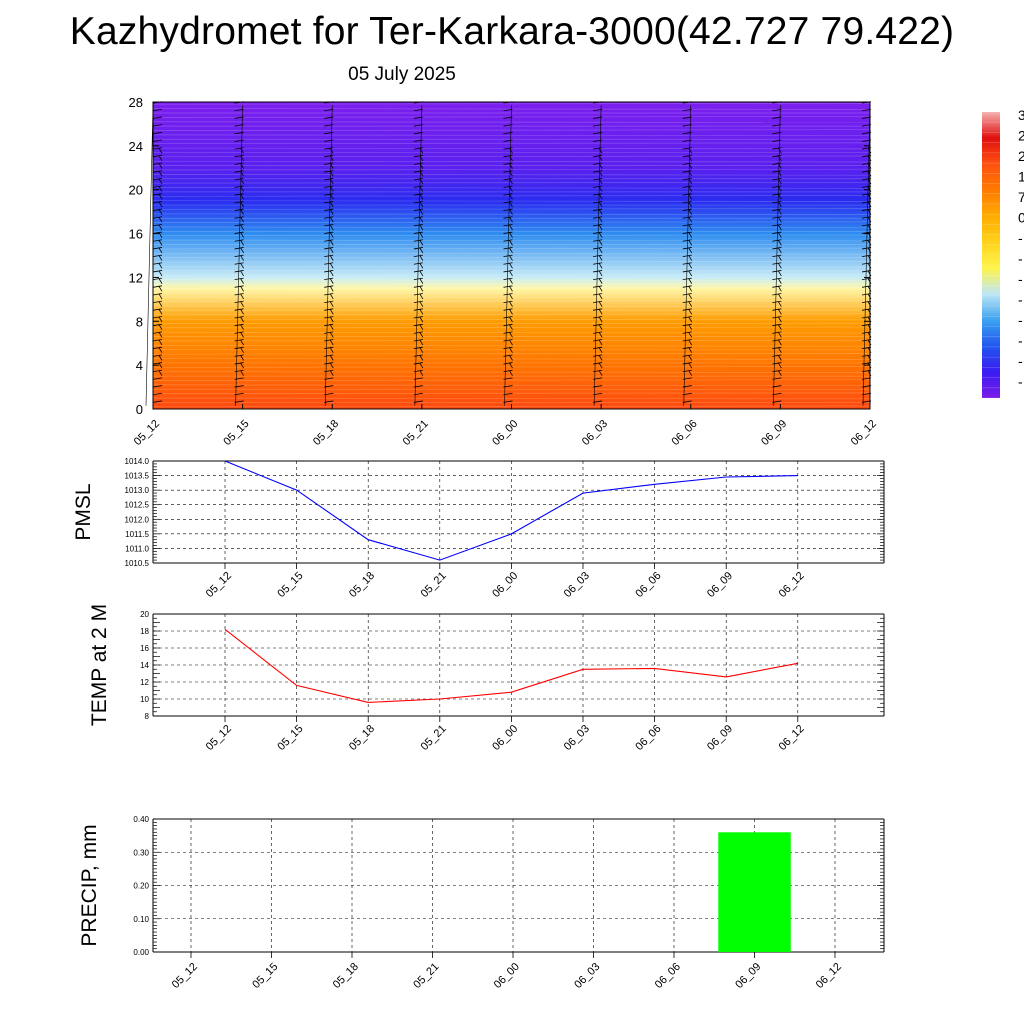  What do you see at coordinates (507, 976) in the screenshot?
I see `x-tick-label: 06_00` at bounding box center [507, 976].